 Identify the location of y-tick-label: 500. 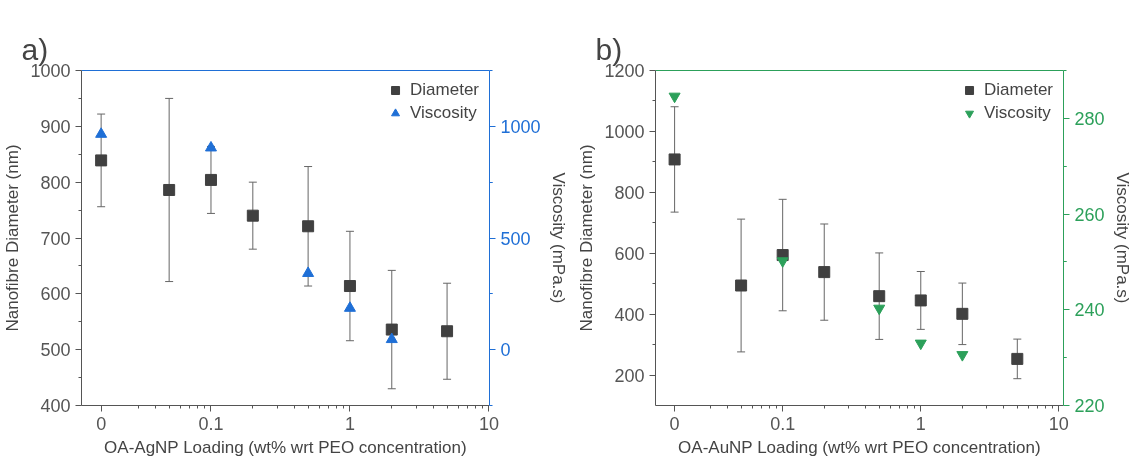
(55, 350).